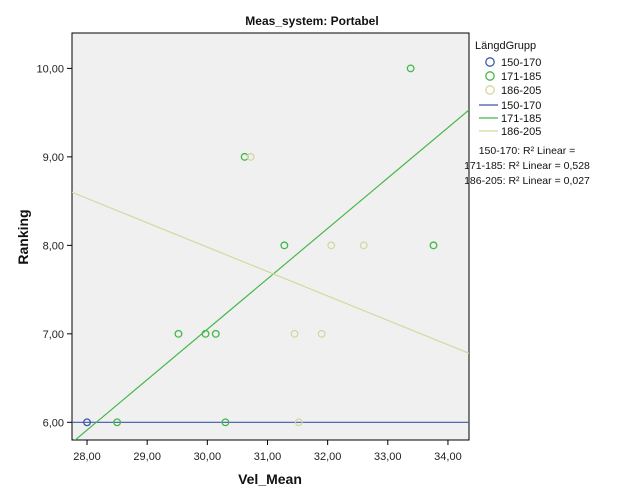  What do you see at coordinates (521, 106) in the screenshot?
I see `legend-line-label-150-170: 150-170` at bounding box center [521, 106].